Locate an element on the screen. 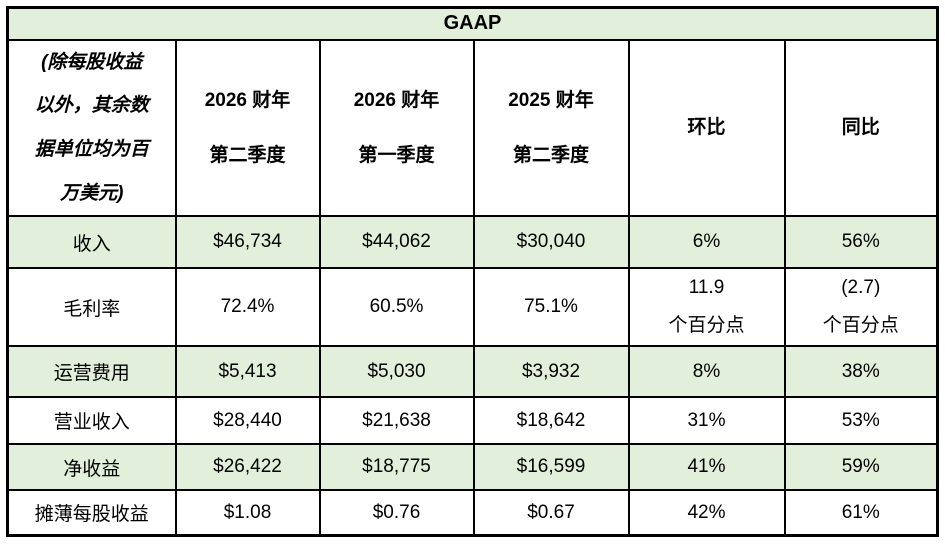 The image size is (945, 545). cell-value: $26,422 is located at coordinates (247, 467).